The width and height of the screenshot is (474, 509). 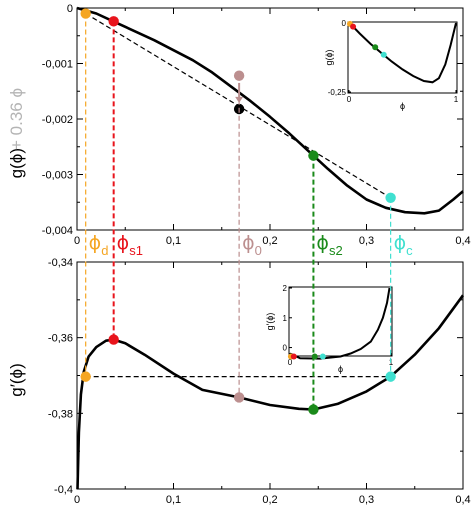 I want to click on bottom-inset-y-tick-label: 0, so click(x=285, y=348).